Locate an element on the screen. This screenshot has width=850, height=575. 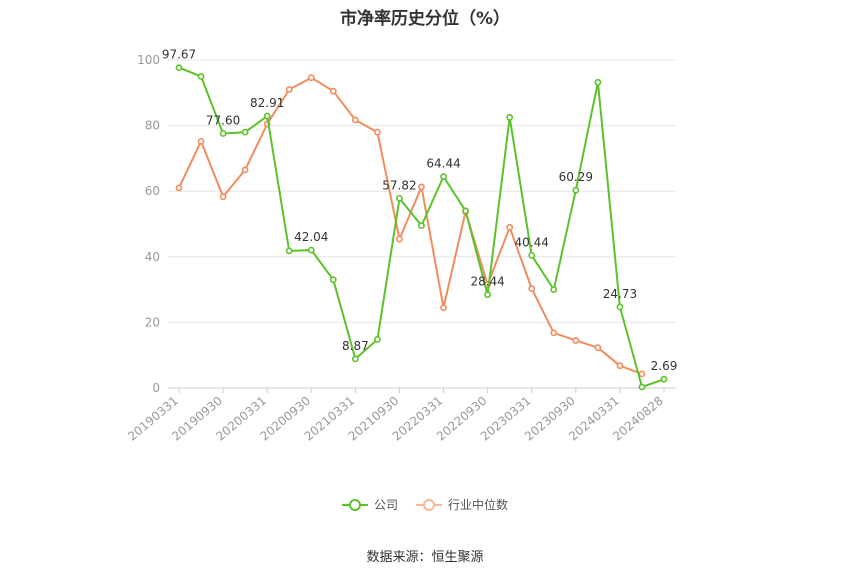
data-label: 40.44 is located at coordinates (532, 242).